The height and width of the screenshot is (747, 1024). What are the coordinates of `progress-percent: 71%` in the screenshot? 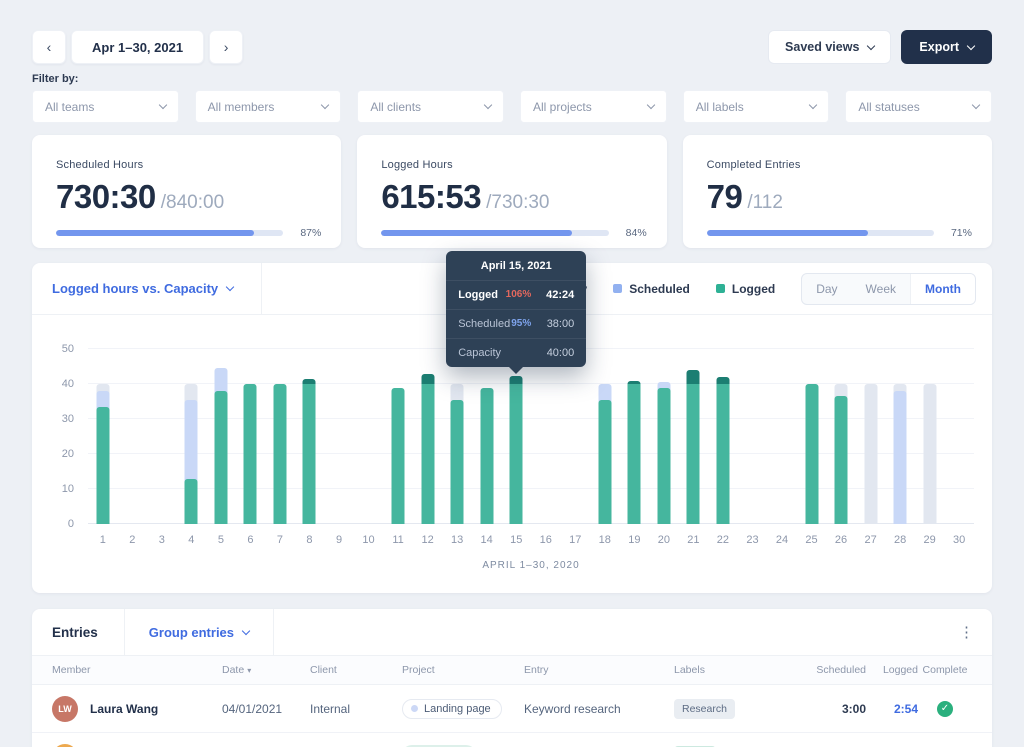 It's located at (961, 233).